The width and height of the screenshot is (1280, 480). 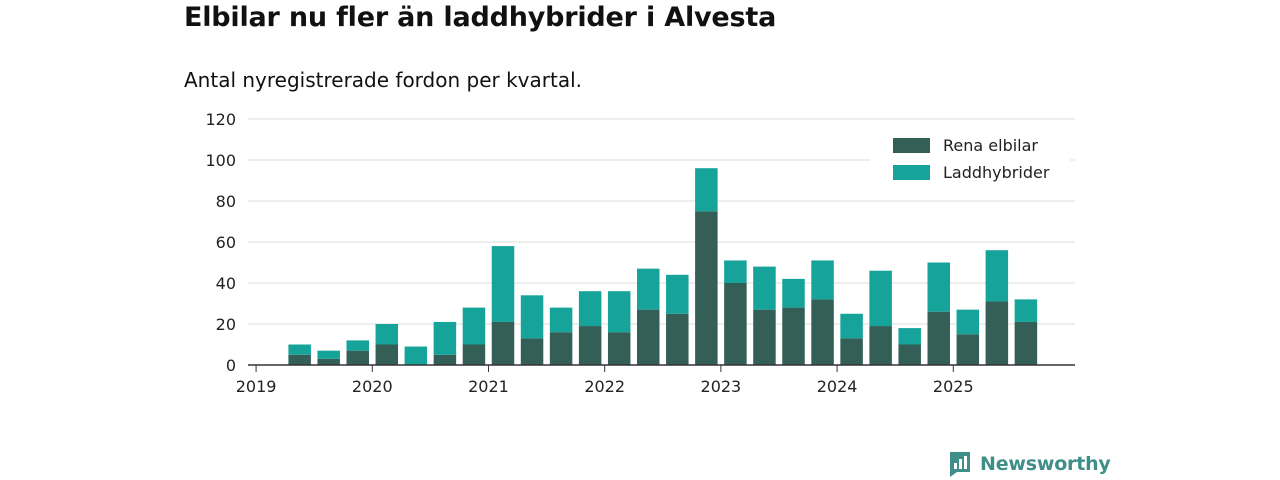 What do you see at coordinates (383, 80) in the screenshot?
I see `chart-subtitle: Antal nyregistrerade fordon per kvartal.` at bounding box center [383, 80].